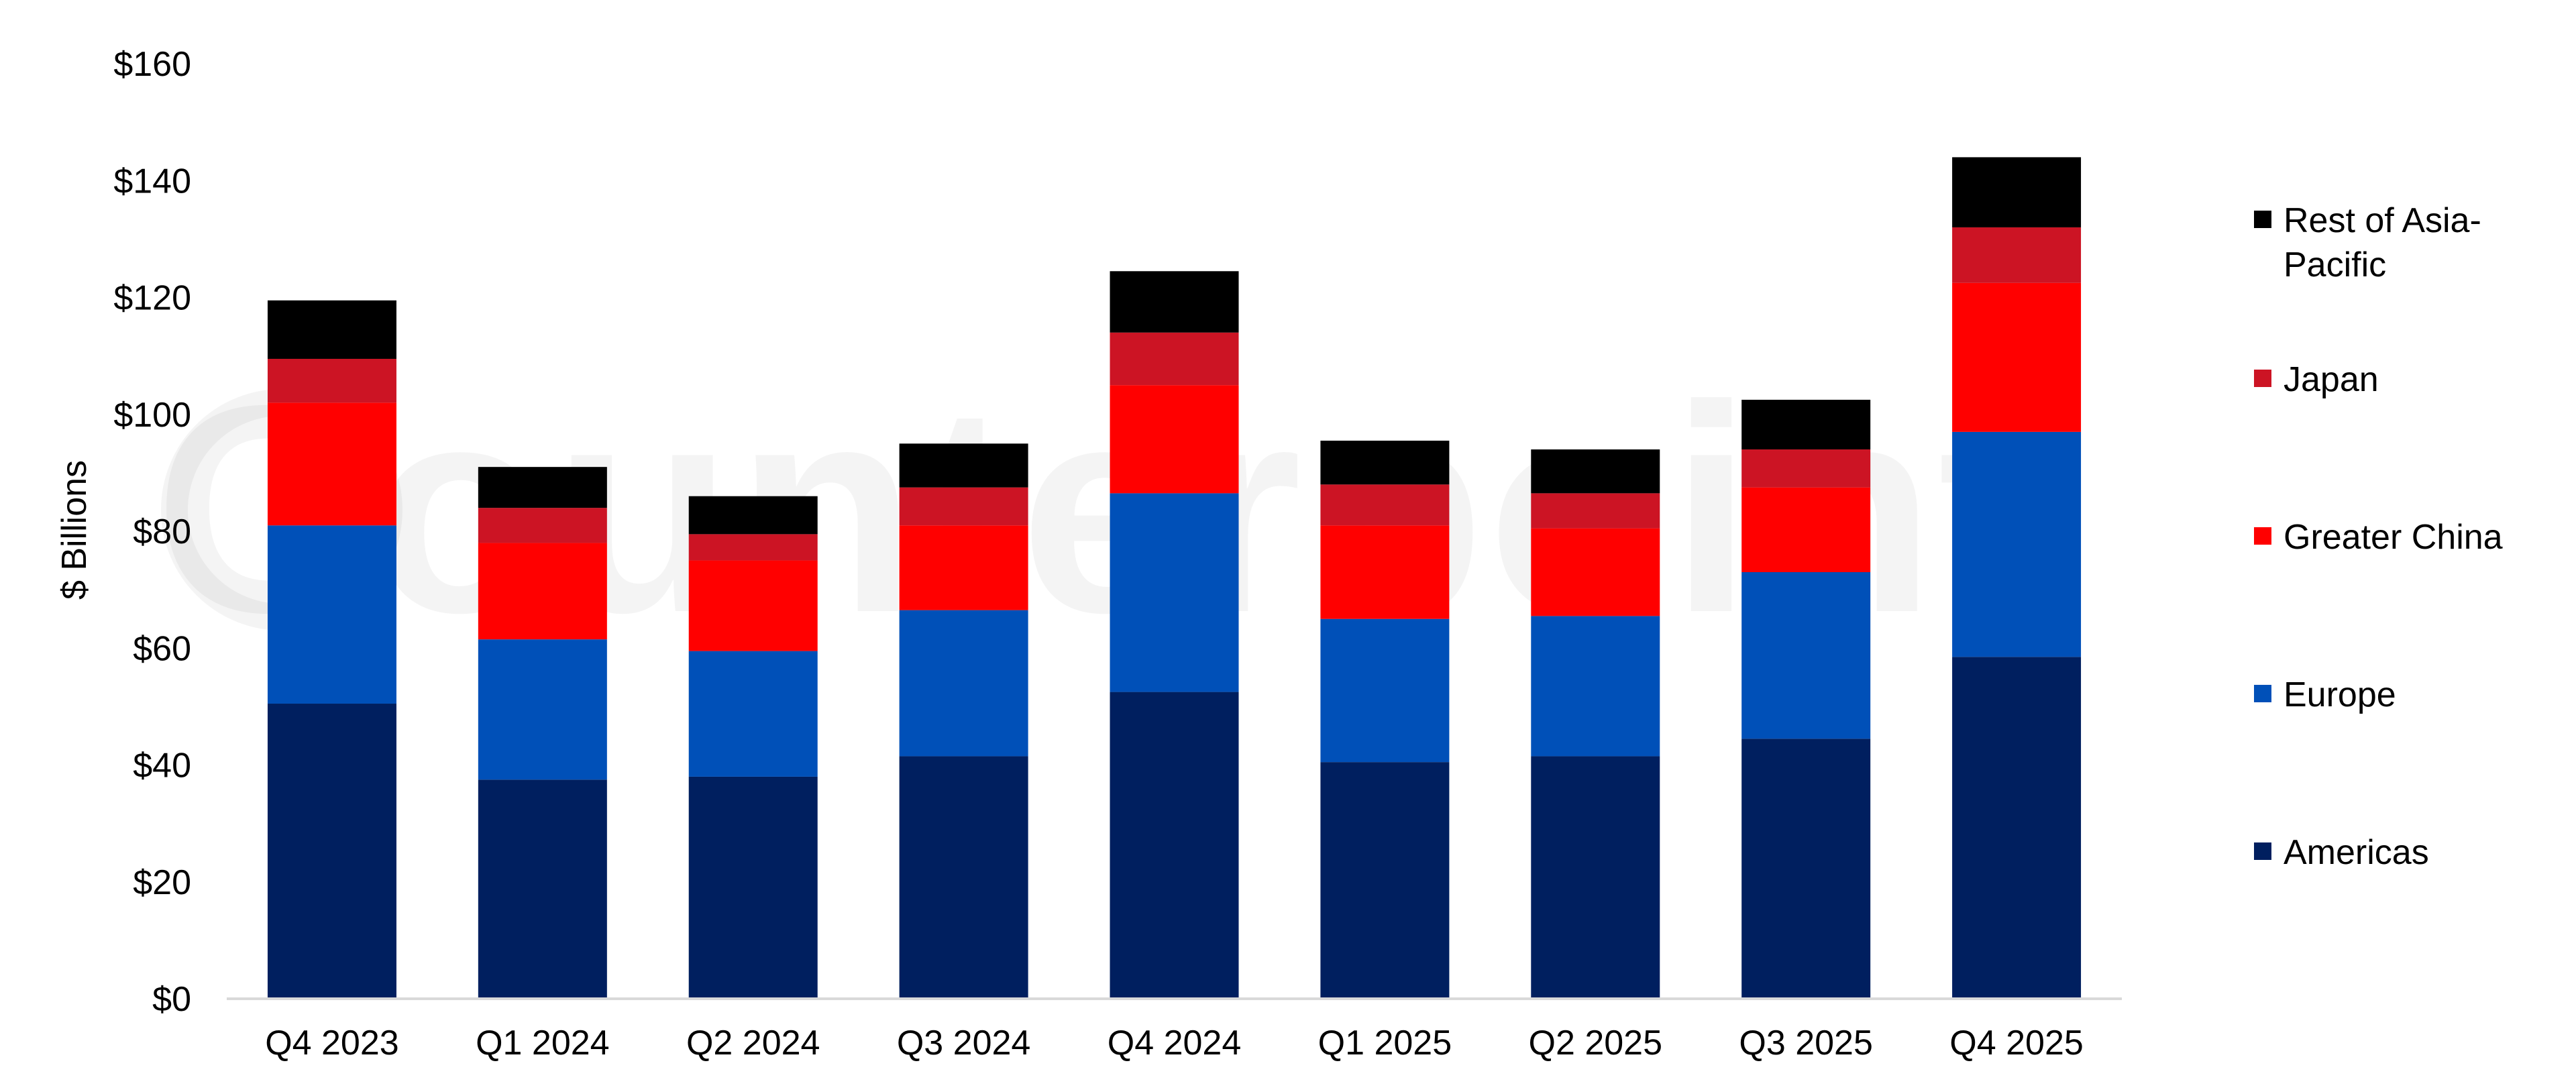  What do you see at coordinates (543, 1043) in the screenshot?
I see `x-tick-label: Q1 2024` at bounding box center [543, 1043].